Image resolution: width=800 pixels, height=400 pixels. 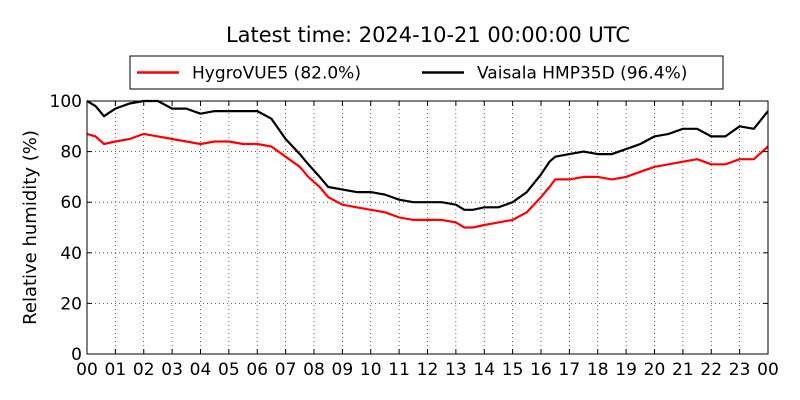 What do you see at coordinates (399, 370) in the screenshot?
I see `x-tick-label: 11` at bounding box center [399, 370].